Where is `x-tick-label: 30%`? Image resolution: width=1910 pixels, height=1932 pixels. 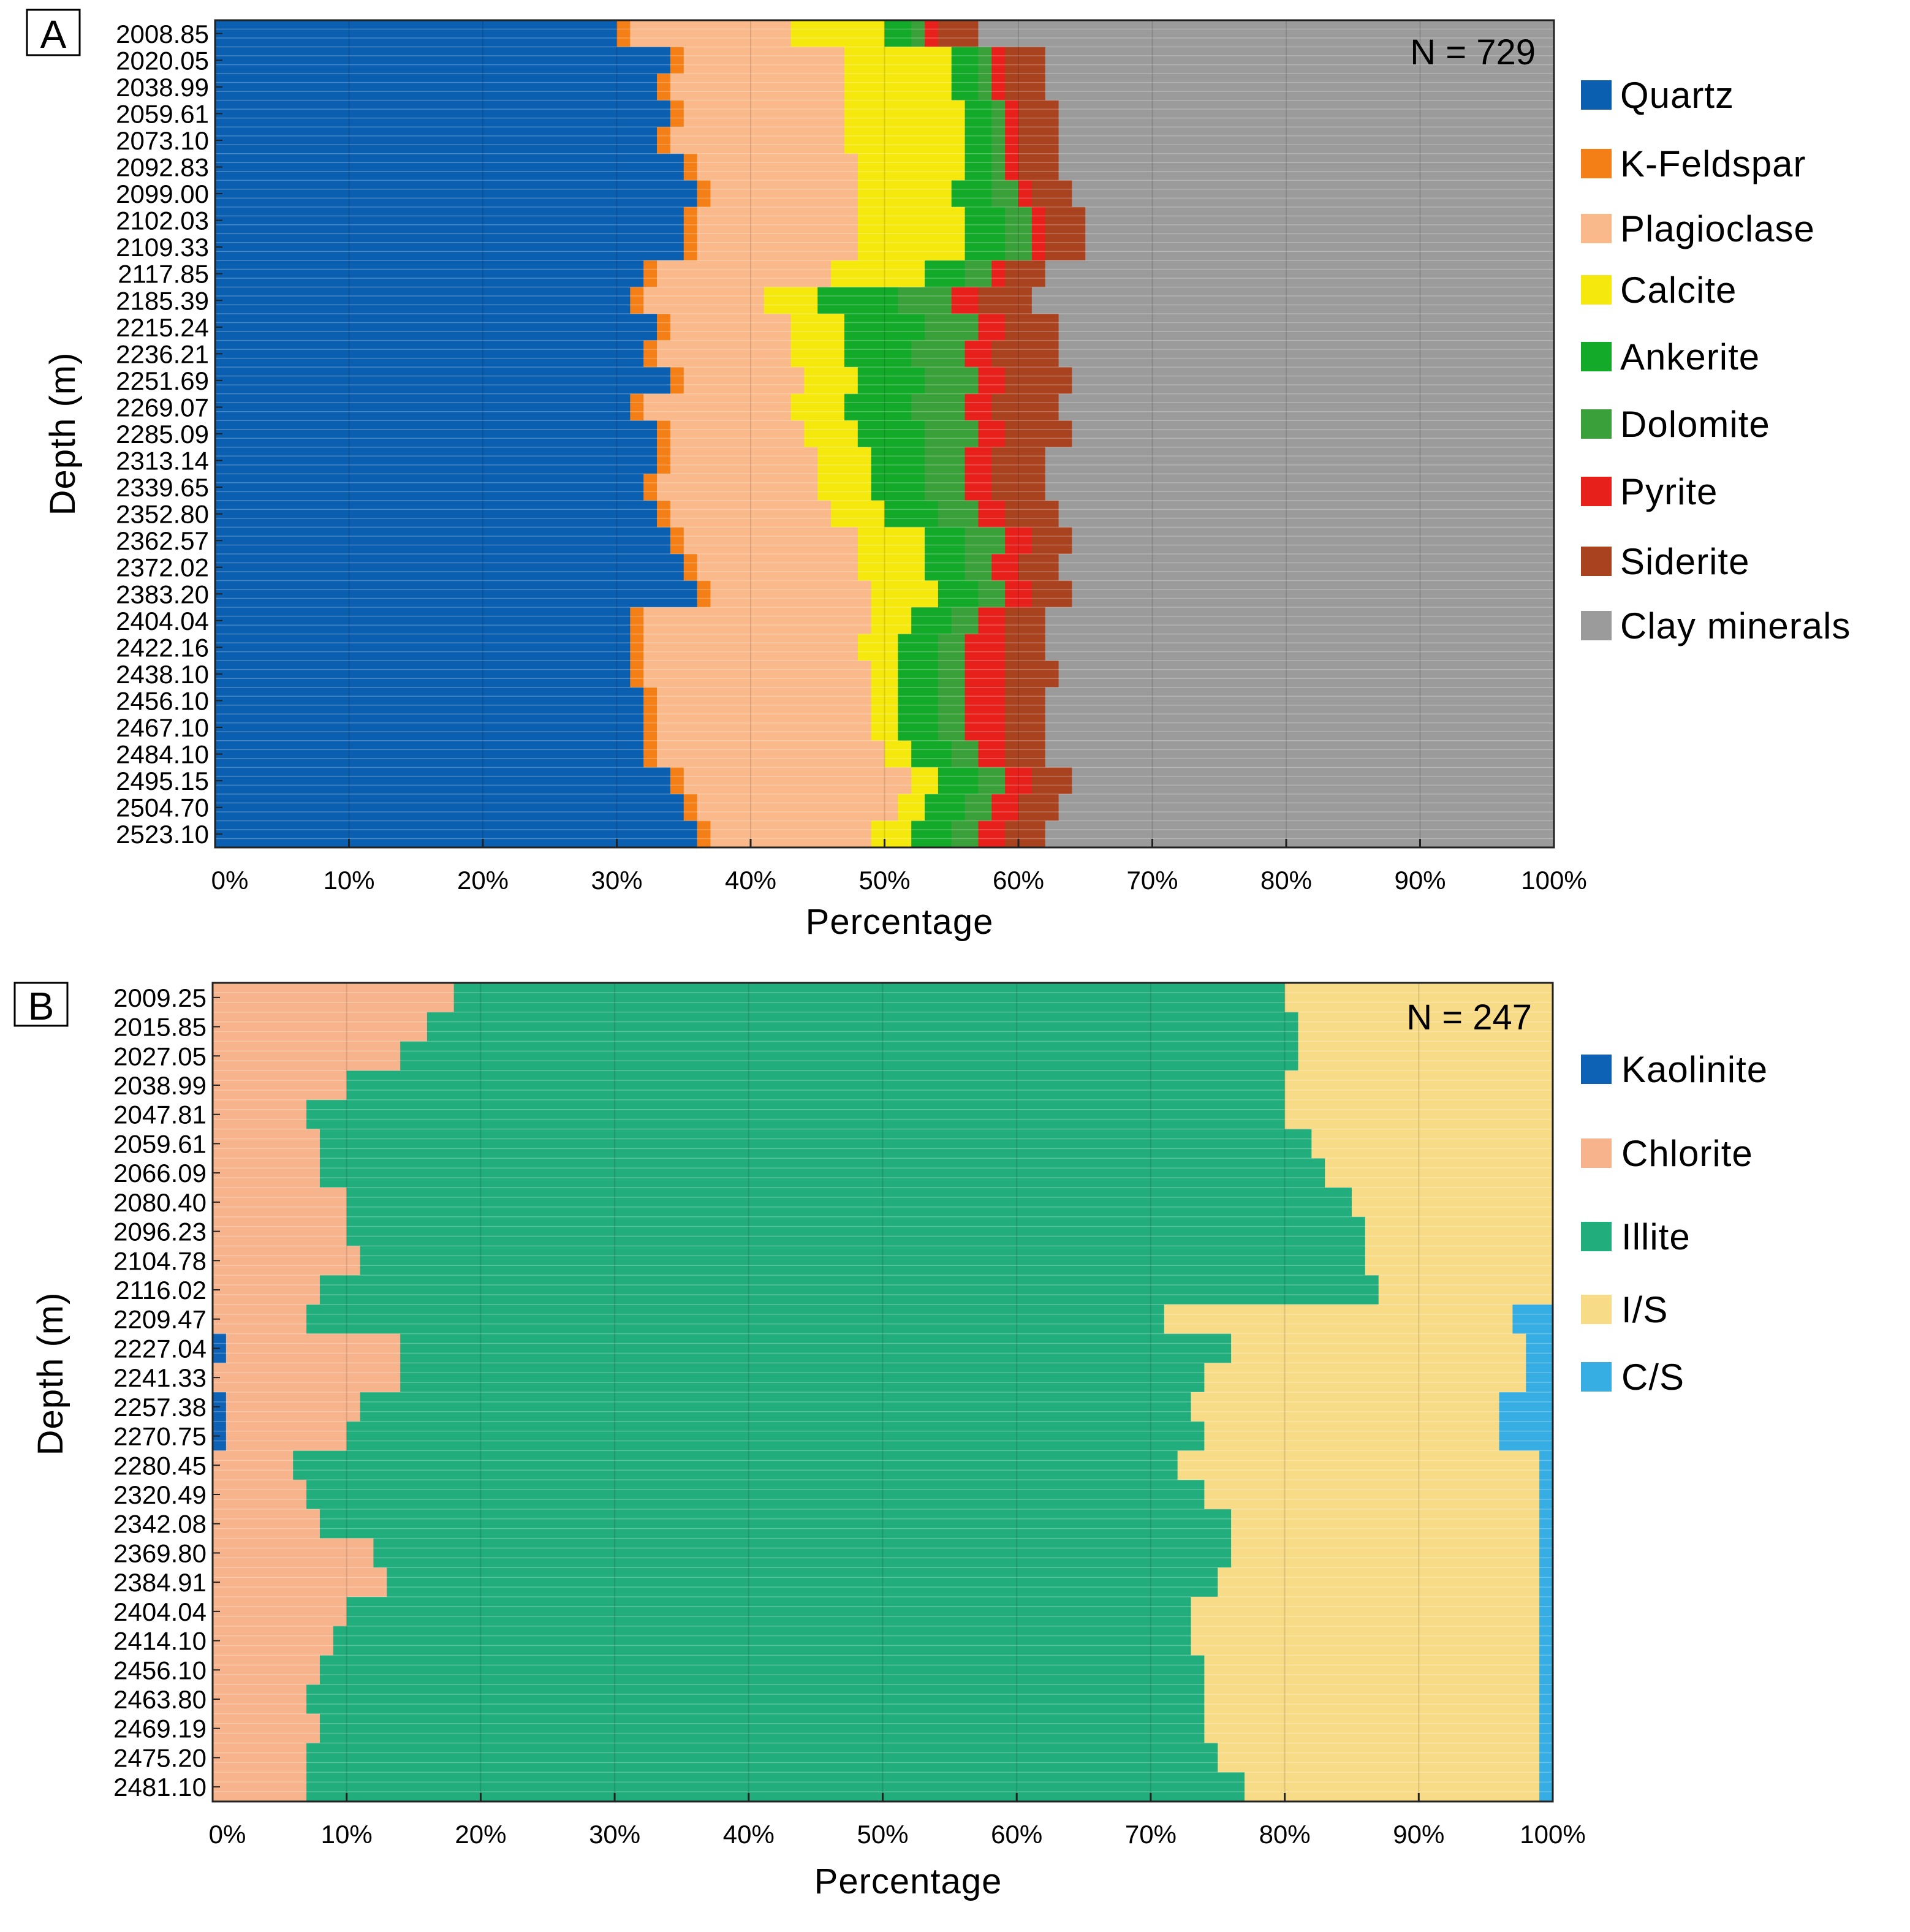
x-tick-label: 30% is located at coordinates (616, 881).